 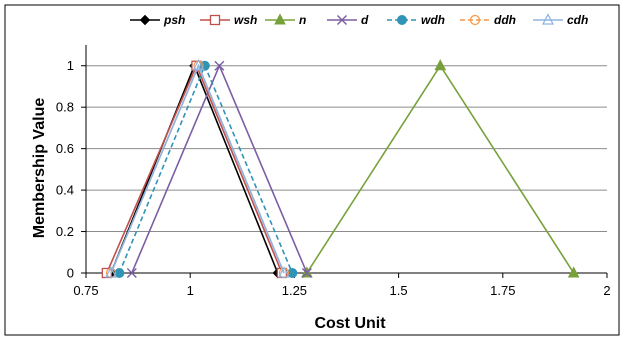 I want to click on legend-item-psh: psh, so click(x=157, y=20).